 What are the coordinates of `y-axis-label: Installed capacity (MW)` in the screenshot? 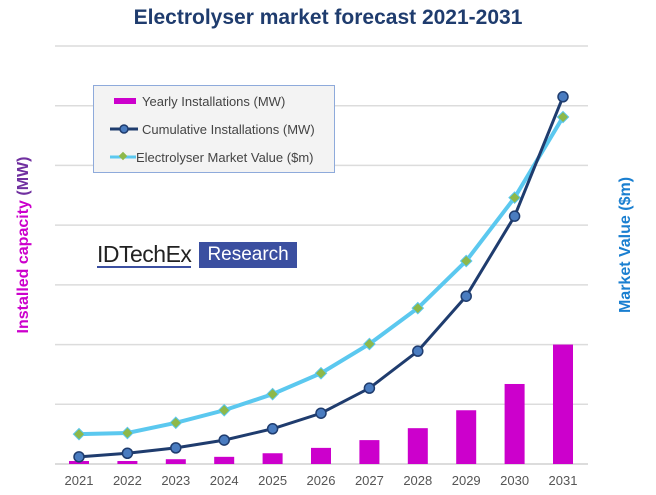 It's located at (24, 245).